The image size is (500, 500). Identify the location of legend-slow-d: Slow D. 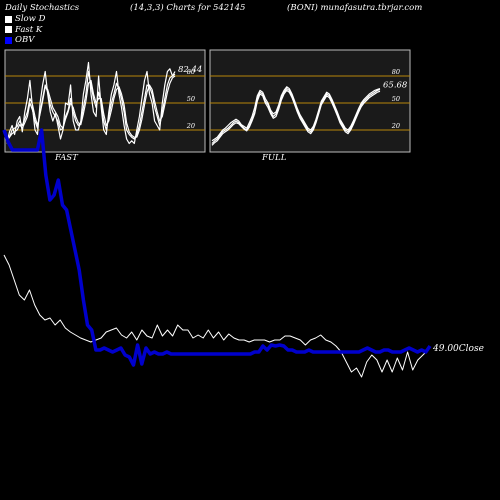
(25, 19).